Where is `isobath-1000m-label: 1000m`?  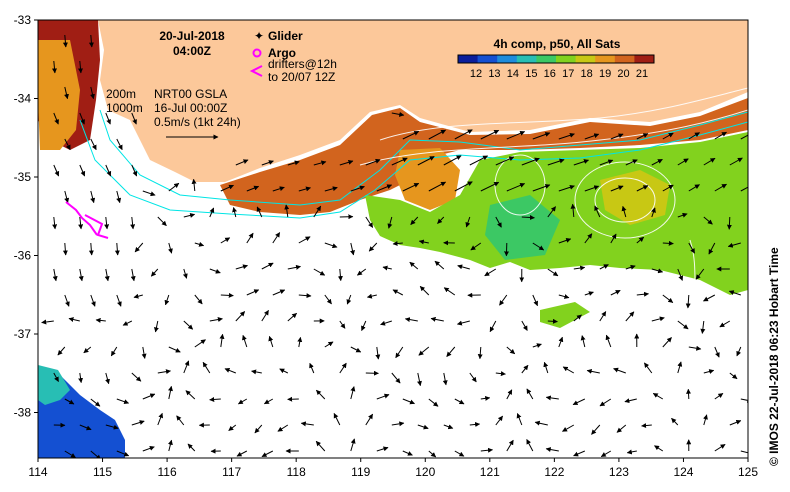 isobath-1000m-label: 1000m is located at coordinates (124, 108).